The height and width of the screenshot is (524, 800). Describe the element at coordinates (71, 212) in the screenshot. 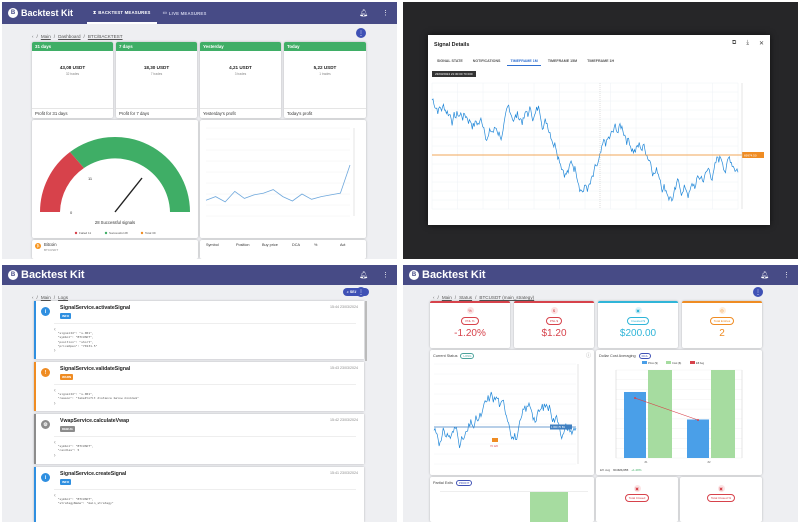

I see `gauge-left-label: 0` at that location.